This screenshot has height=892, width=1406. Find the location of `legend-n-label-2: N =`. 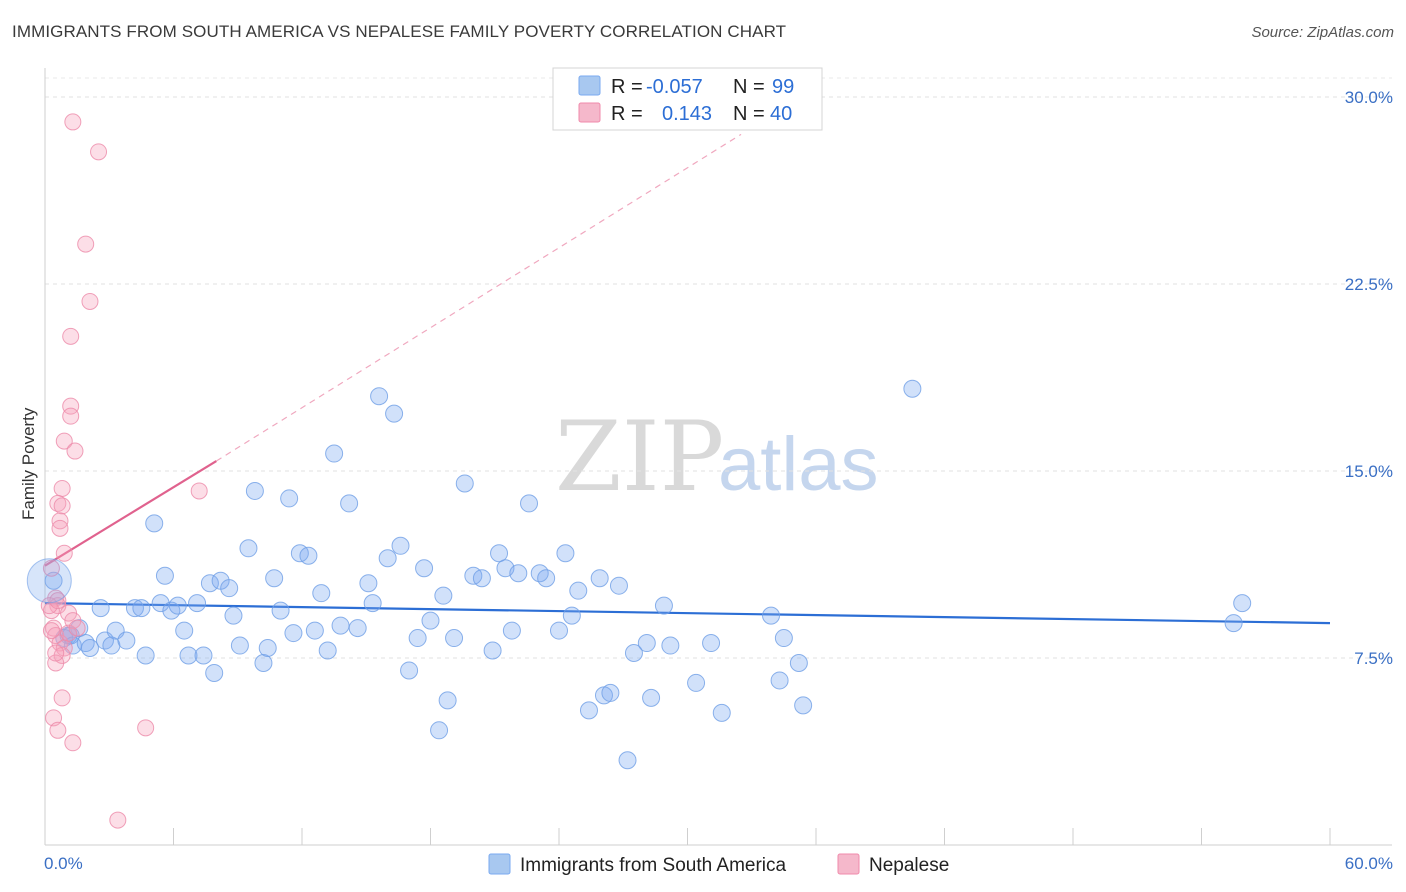

legend-n-label-2: N = is located at coordinates (749, 114).